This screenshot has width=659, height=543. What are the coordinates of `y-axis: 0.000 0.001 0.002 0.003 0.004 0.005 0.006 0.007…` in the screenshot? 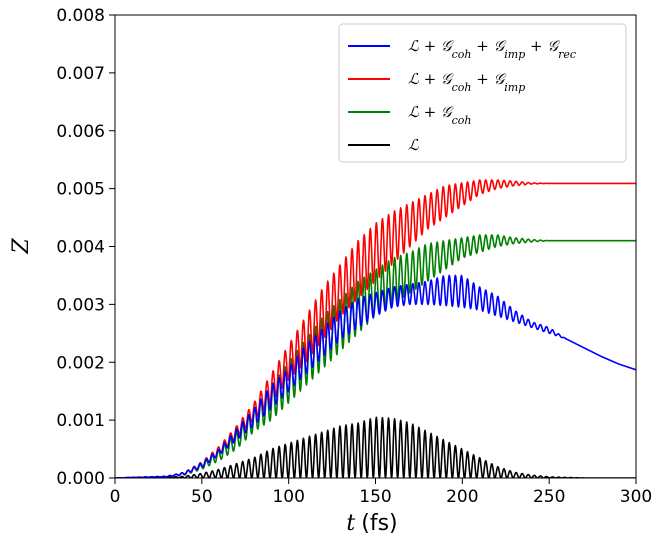 It's located at (85, 247).